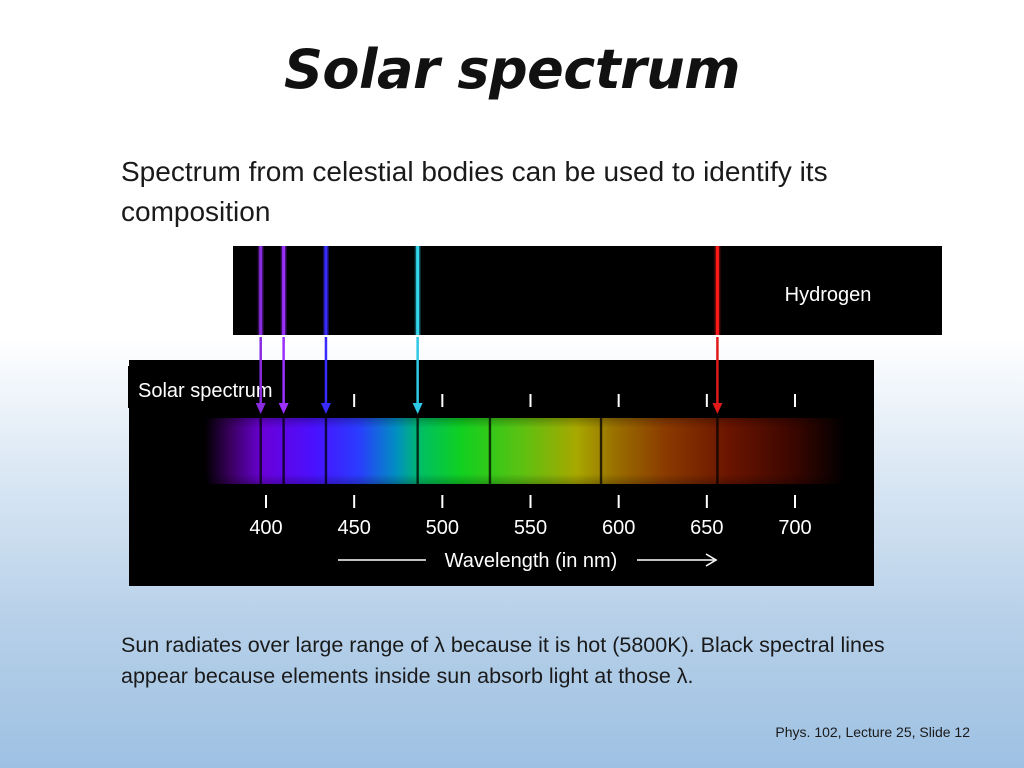  I want to click on axis-title: Wavelength (in nm), so click(531, 561).